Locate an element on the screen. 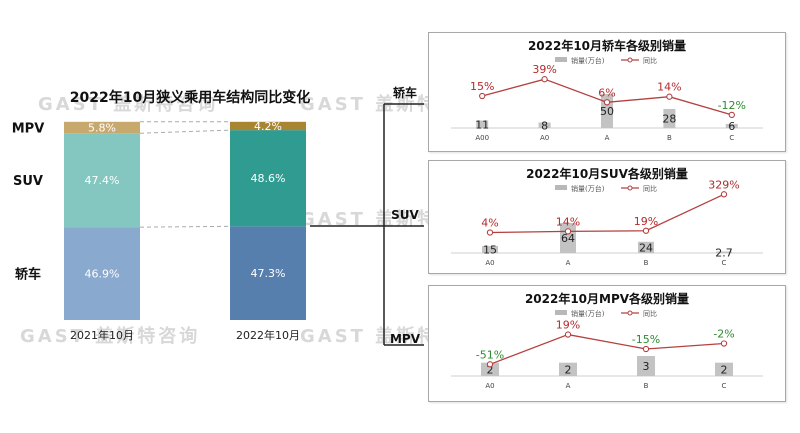 Image resolution: width=800 pixels, height=433 pixels. chart-title: 2022年10月狭义乘用车结构同比变化 is located at coordinates (190, 97).